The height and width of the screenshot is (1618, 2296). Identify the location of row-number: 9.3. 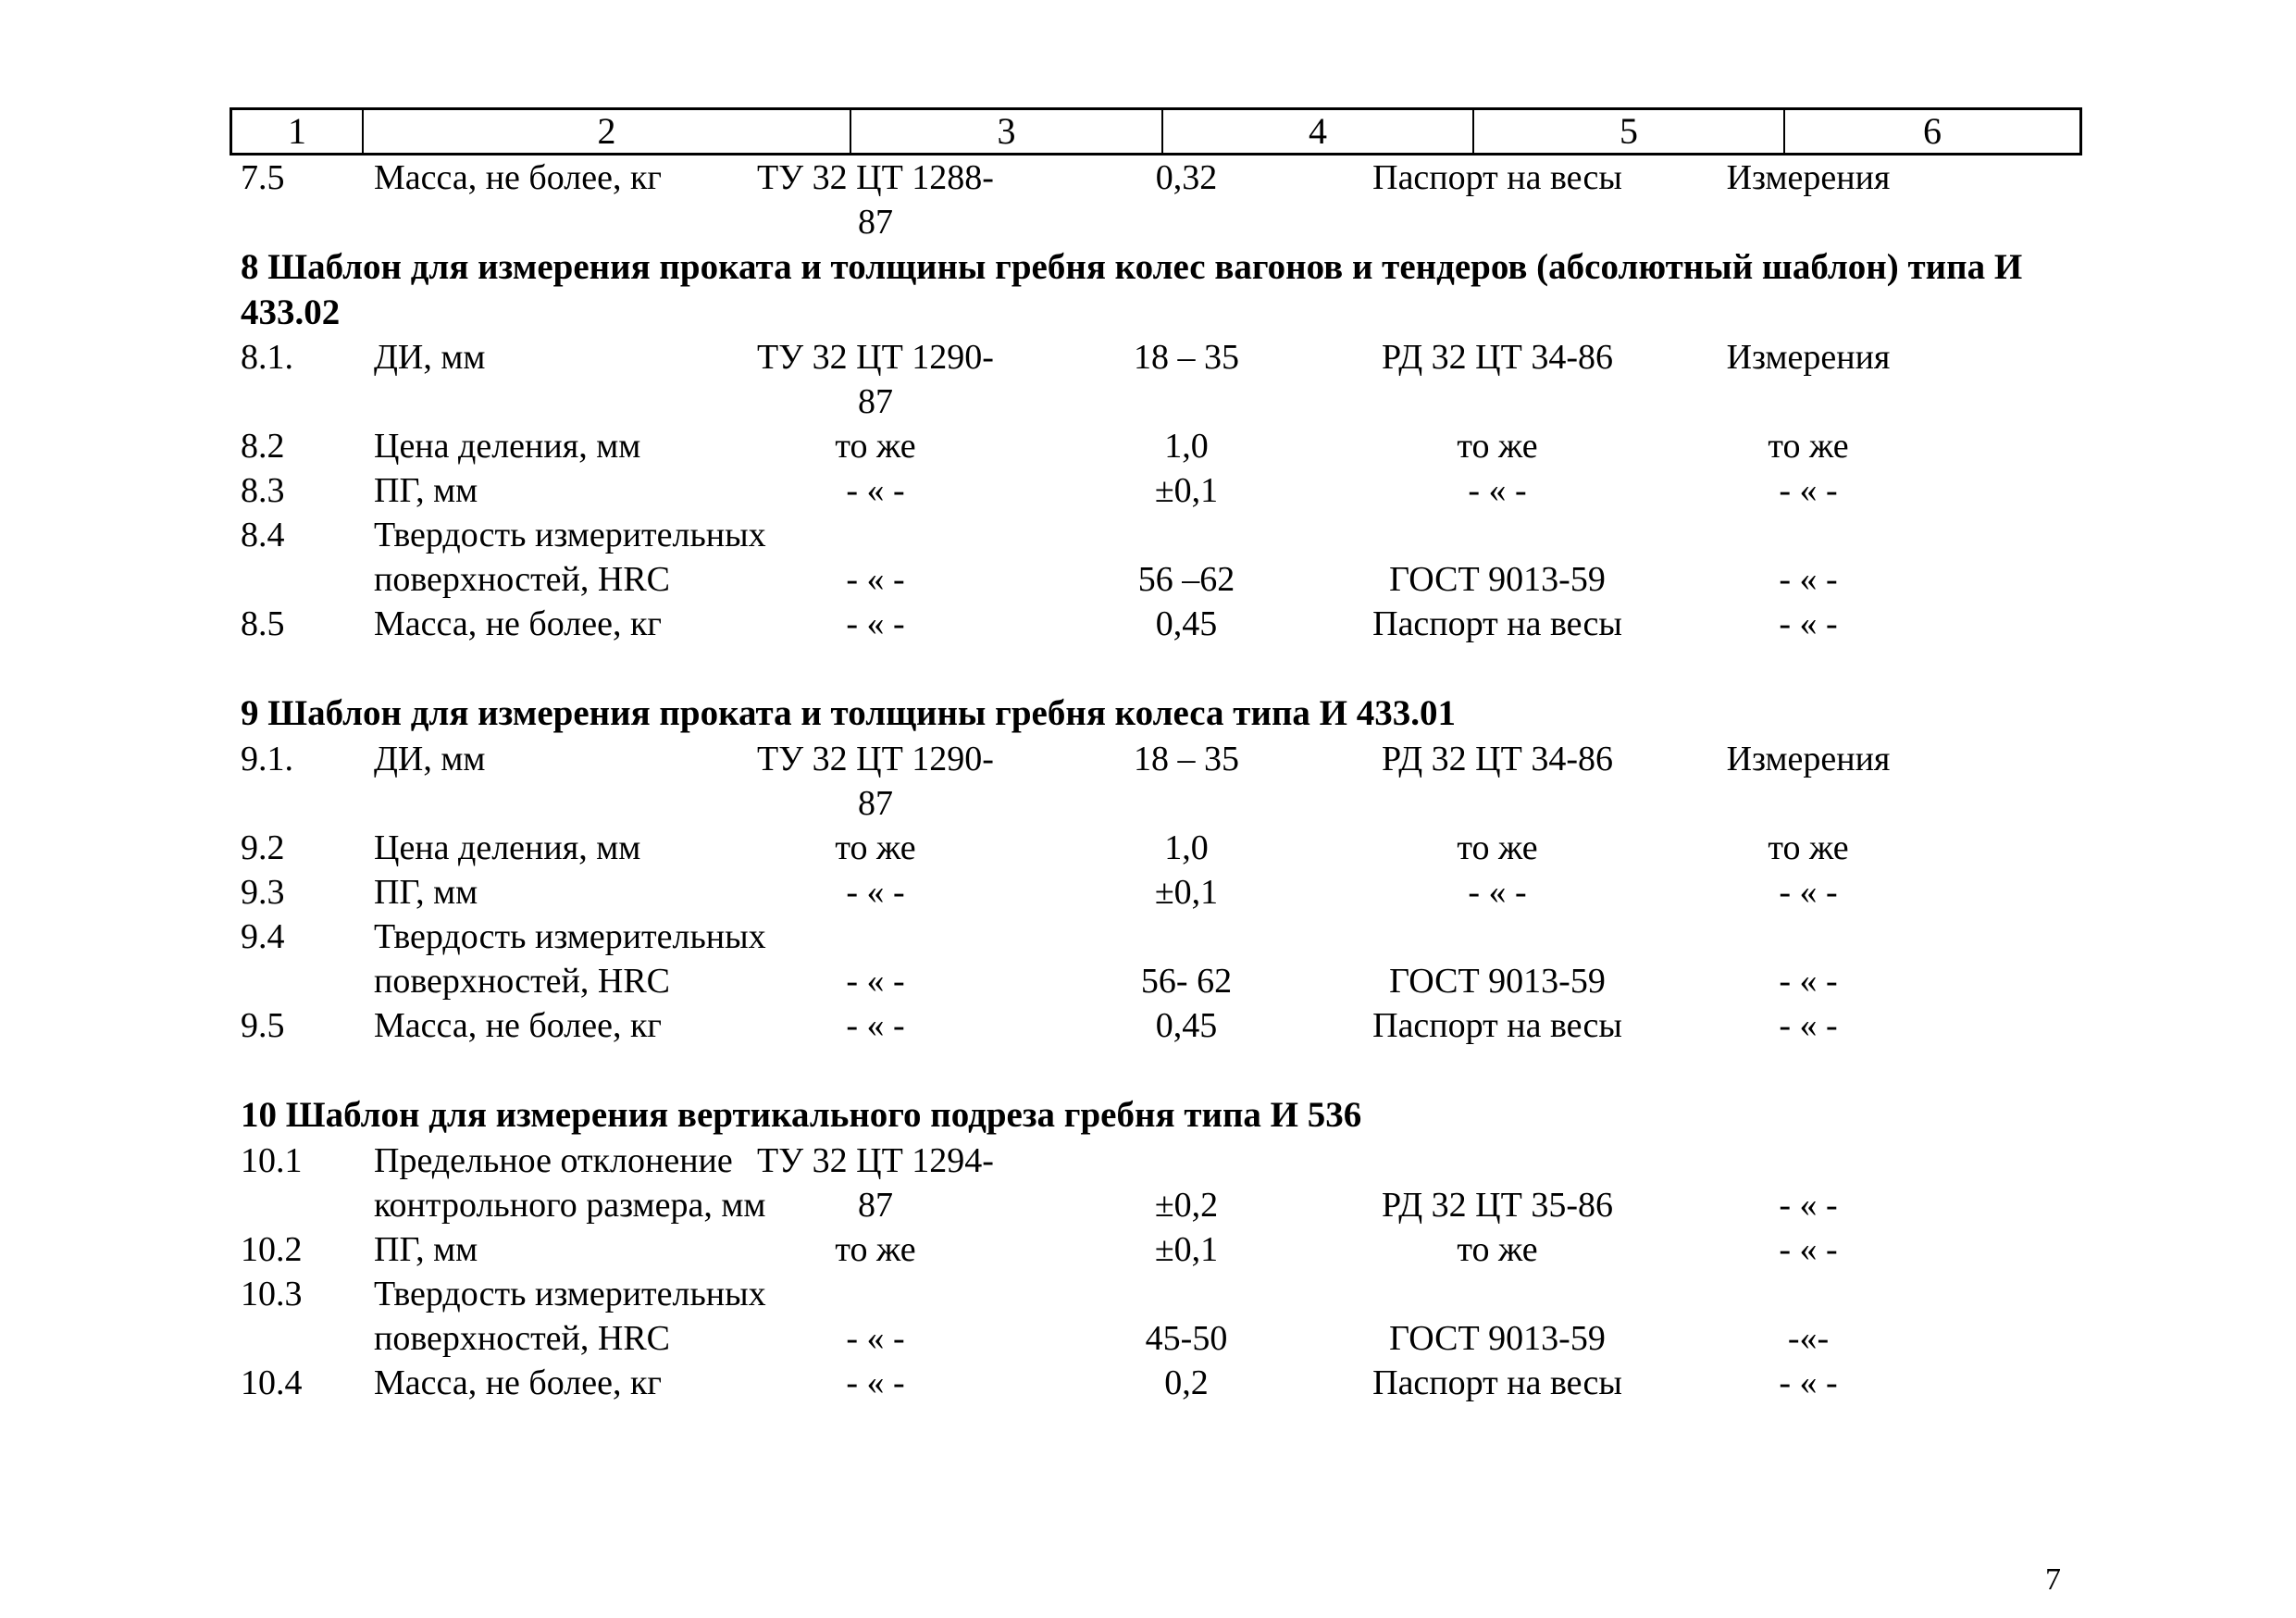
(263, 892).